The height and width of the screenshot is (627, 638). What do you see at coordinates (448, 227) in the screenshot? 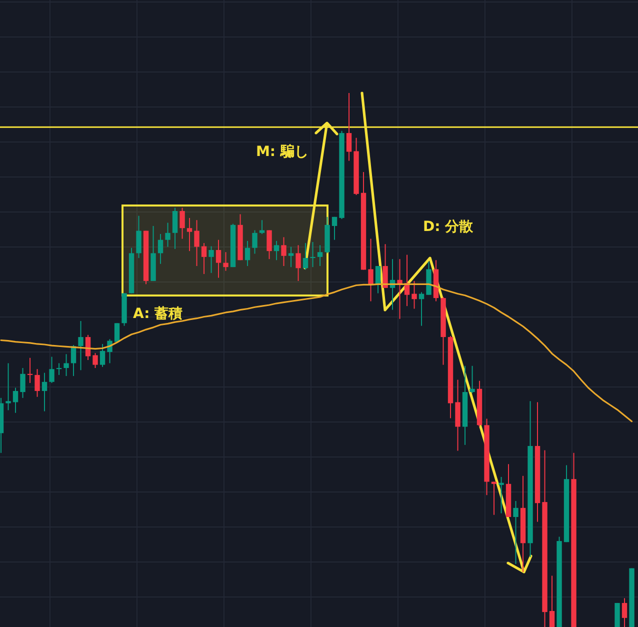
I see `annotation: D: 分散` at bounding box center [448, 227].